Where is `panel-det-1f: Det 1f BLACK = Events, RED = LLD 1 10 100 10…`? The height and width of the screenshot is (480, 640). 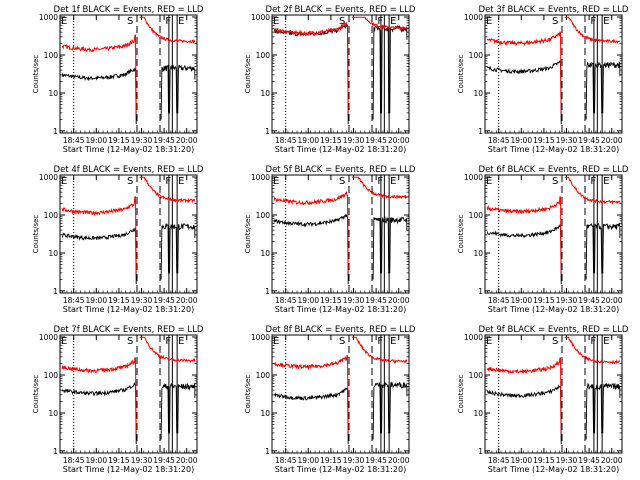
panel-det-1f: Det 1f BLACK = Events, RED = LLD 1 10 100 10… is located at coordinates (118, 79).